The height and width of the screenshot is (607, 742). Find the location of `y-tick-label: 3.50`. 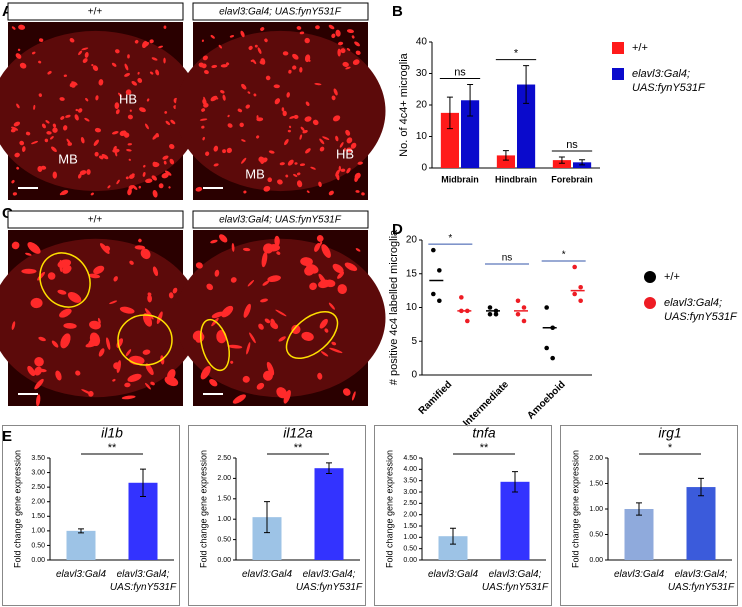

y-tick-label: 3.50 is located at coordinates (38, 458).